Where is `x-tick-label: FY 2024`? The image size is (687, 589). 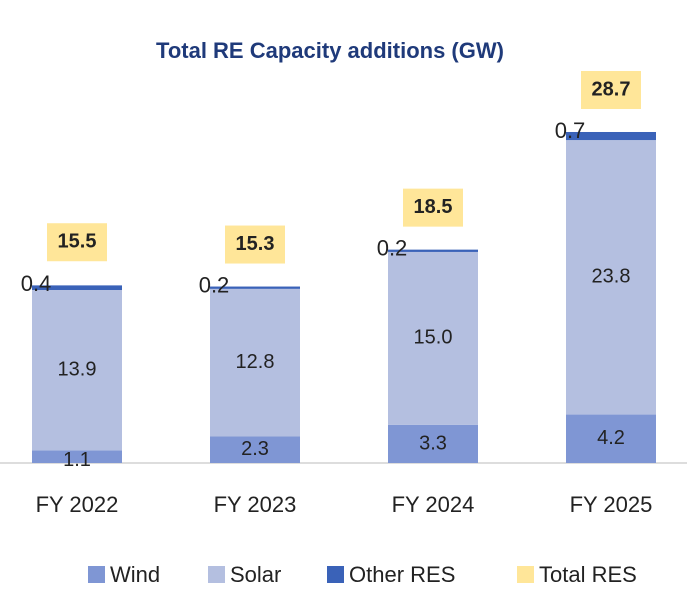 x-tick-label: FY 2024 is located at coordinates (433, 504).